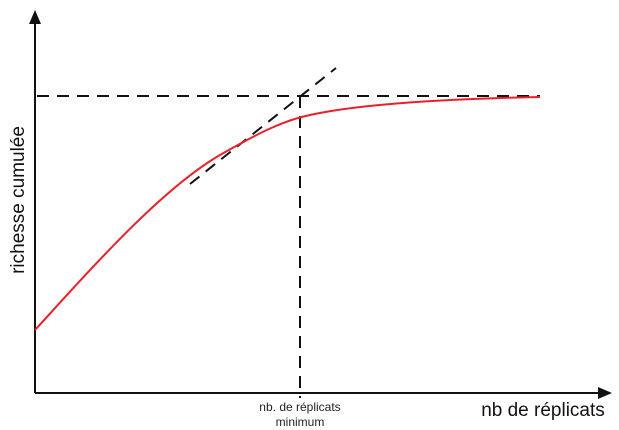  What do you see at coordinates (263, 126) in the screenshot?
I see `tangent-dashed-line` at bounding box center [263, 126].